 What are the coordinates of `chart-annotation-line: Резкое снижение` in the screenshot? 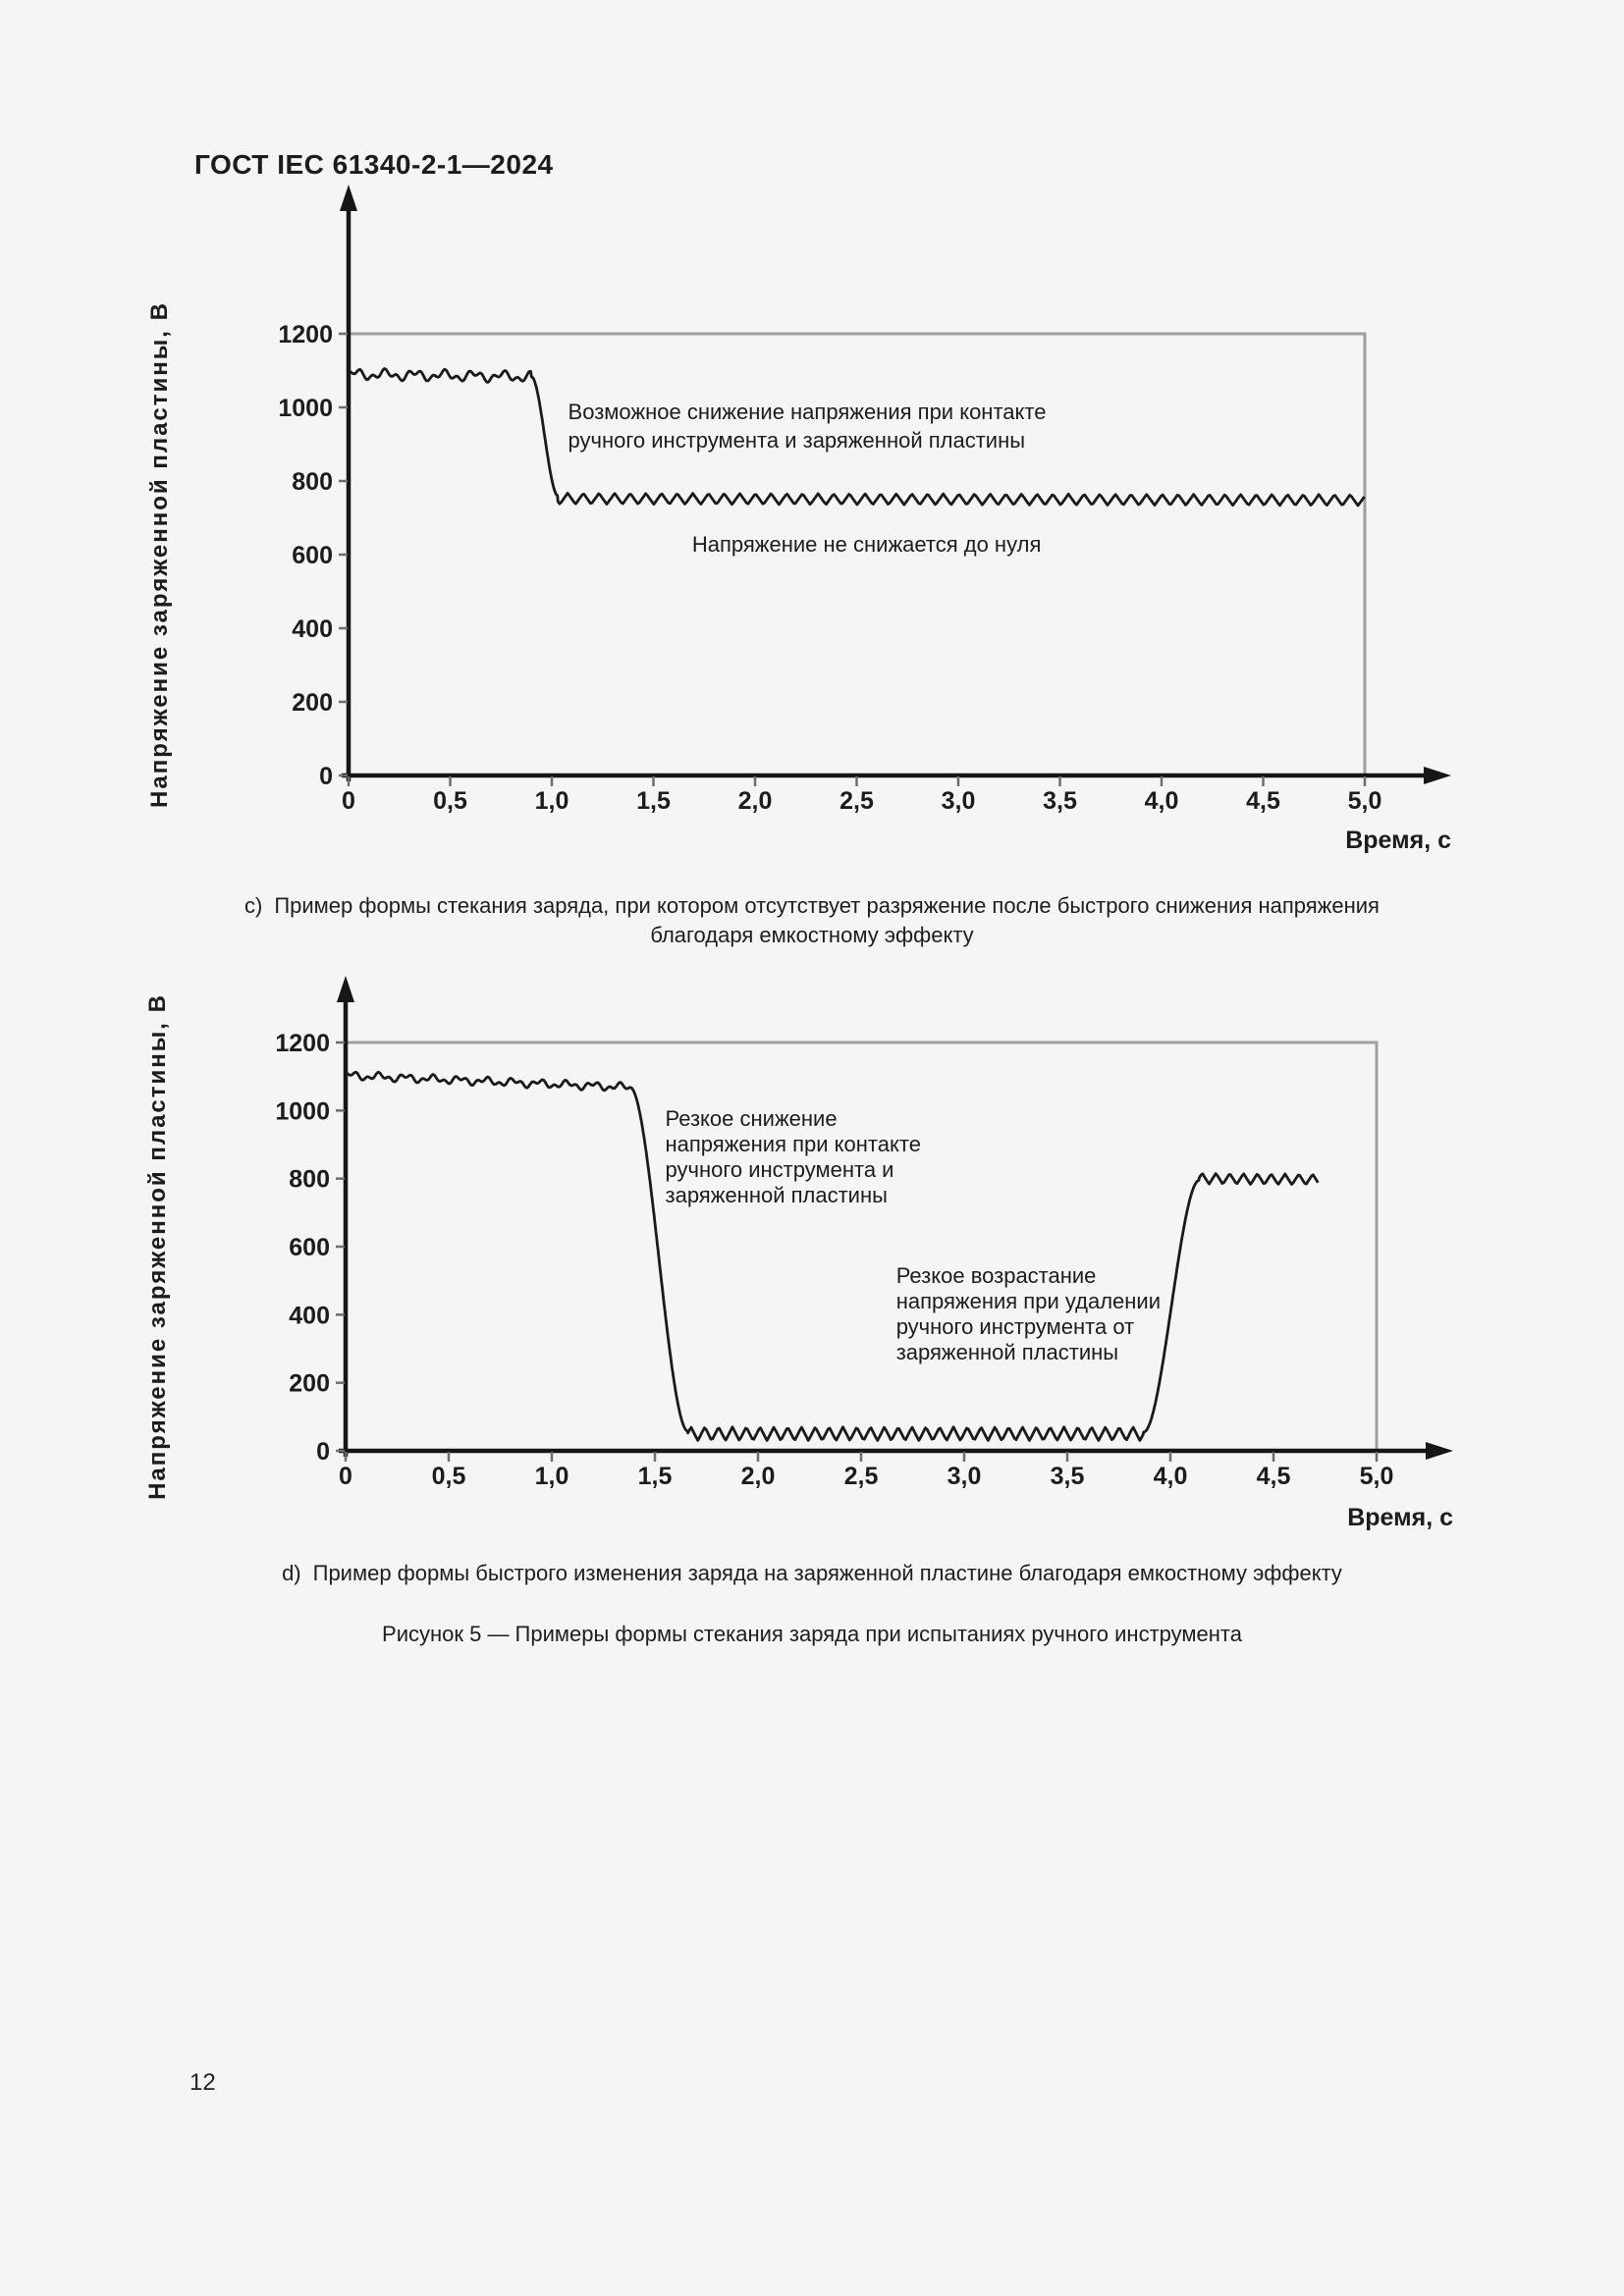 It's located at (752, 1118).